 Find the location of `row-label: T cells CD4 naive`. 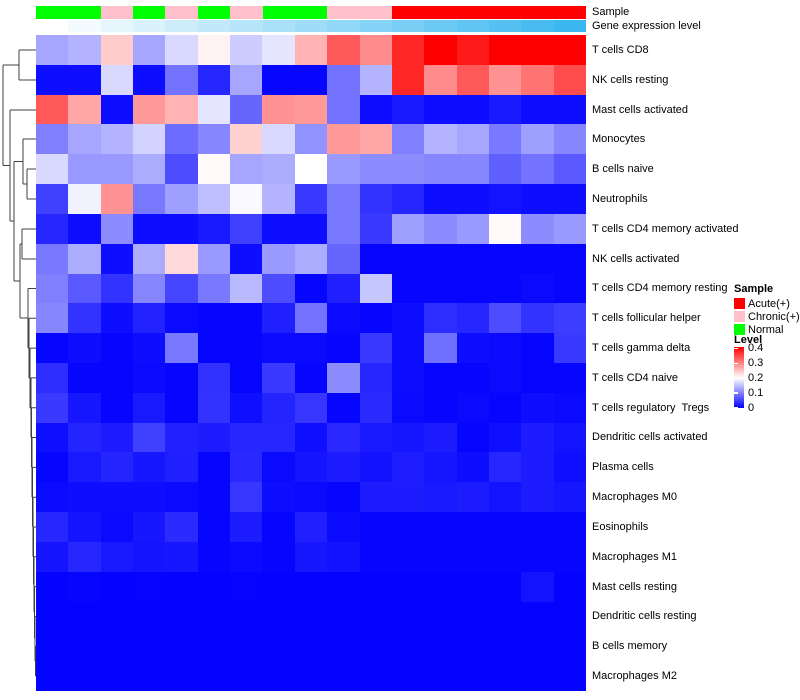

row-label: T cells CD4 naive is located at coordinates (635, 377).